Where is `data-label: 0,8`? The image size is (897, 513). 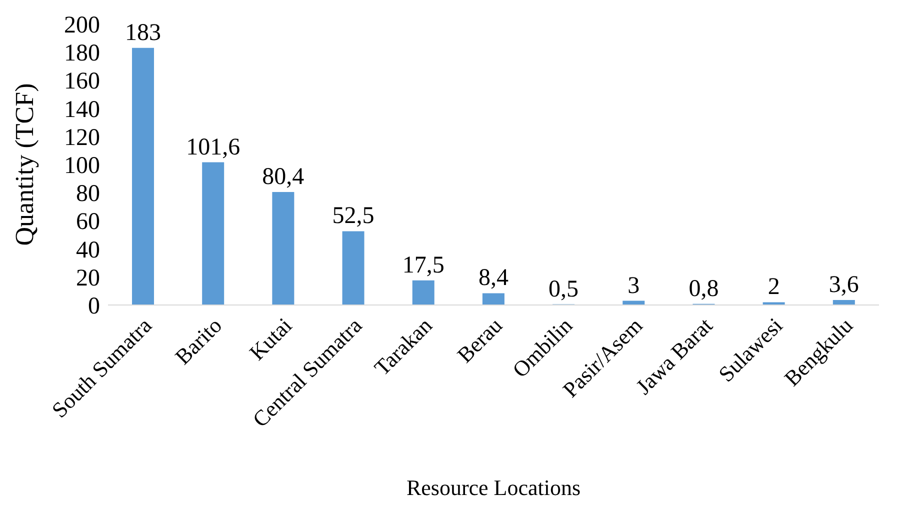
data-label: 0,8 is located at coordinates (703, 289).